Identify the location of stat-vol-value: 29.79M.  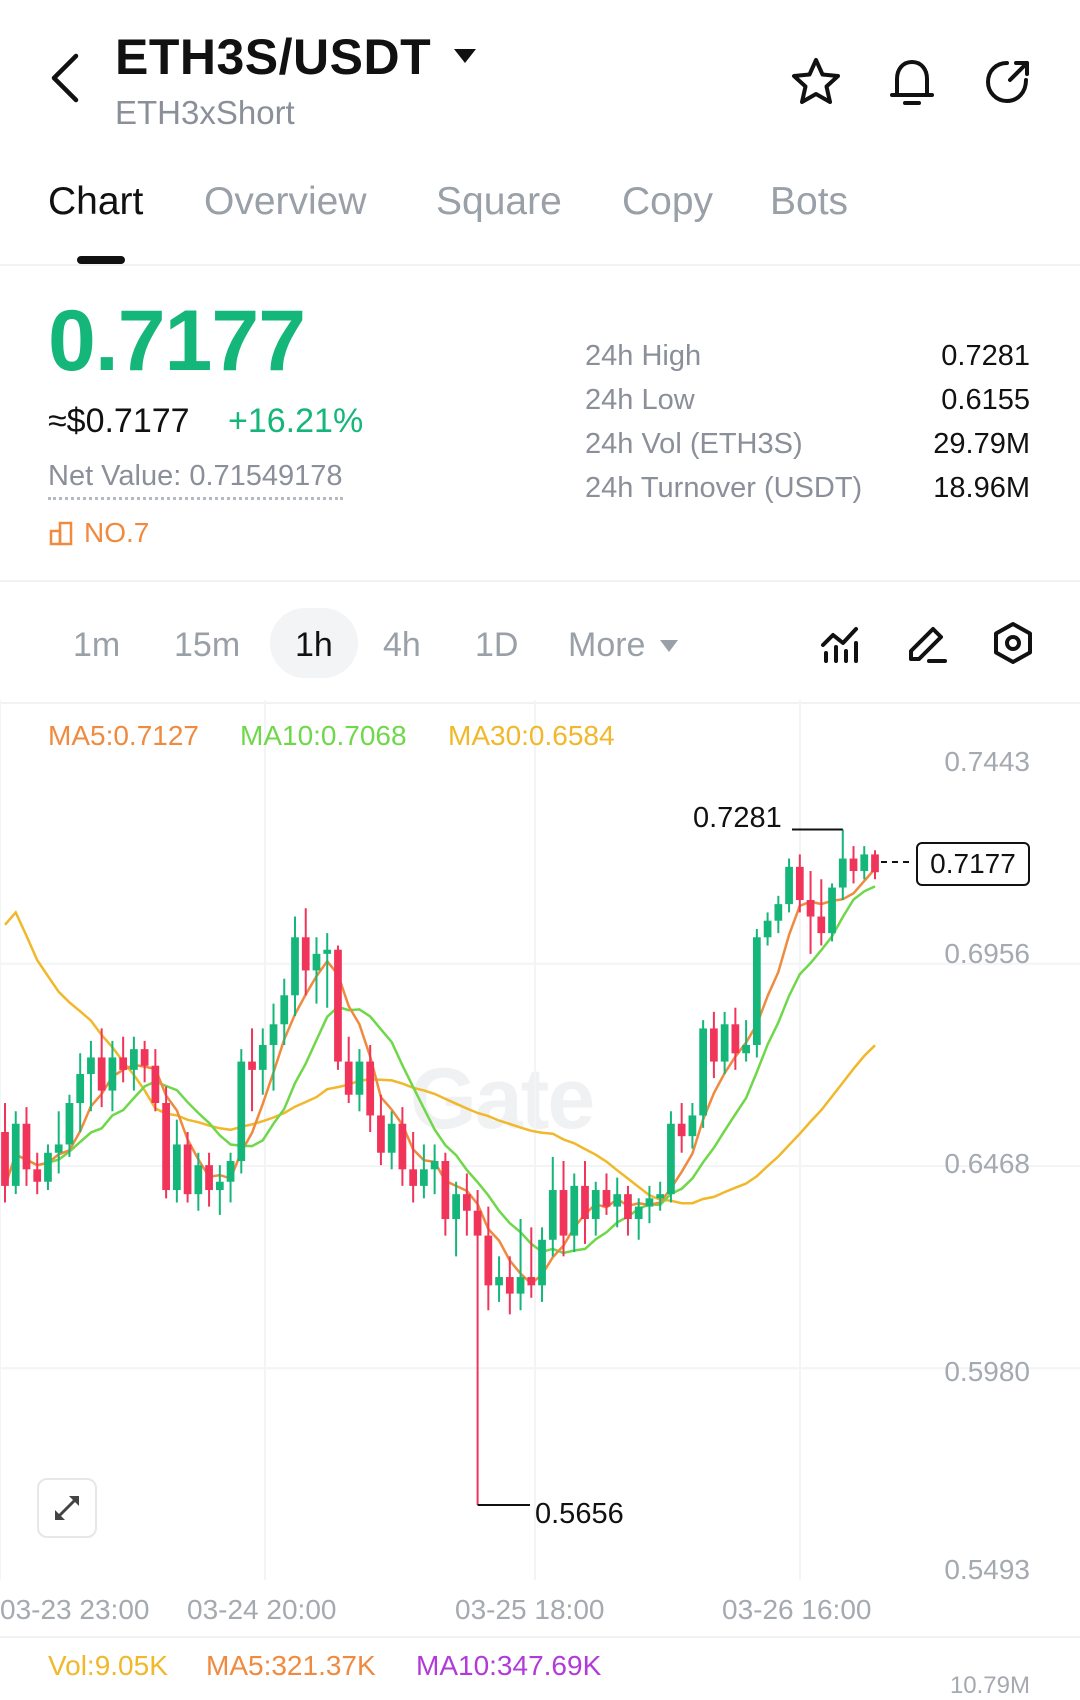
(981, 444).